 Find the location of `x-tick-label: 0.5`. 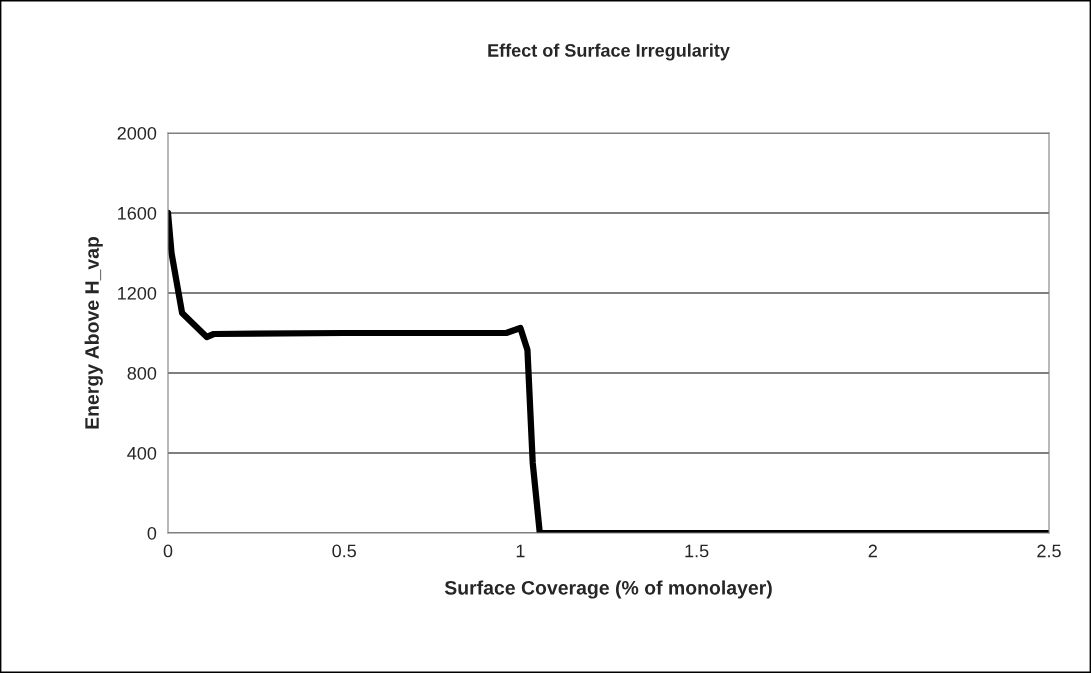

x-tick-label: 0.5 is located at coordinates (344, 551).